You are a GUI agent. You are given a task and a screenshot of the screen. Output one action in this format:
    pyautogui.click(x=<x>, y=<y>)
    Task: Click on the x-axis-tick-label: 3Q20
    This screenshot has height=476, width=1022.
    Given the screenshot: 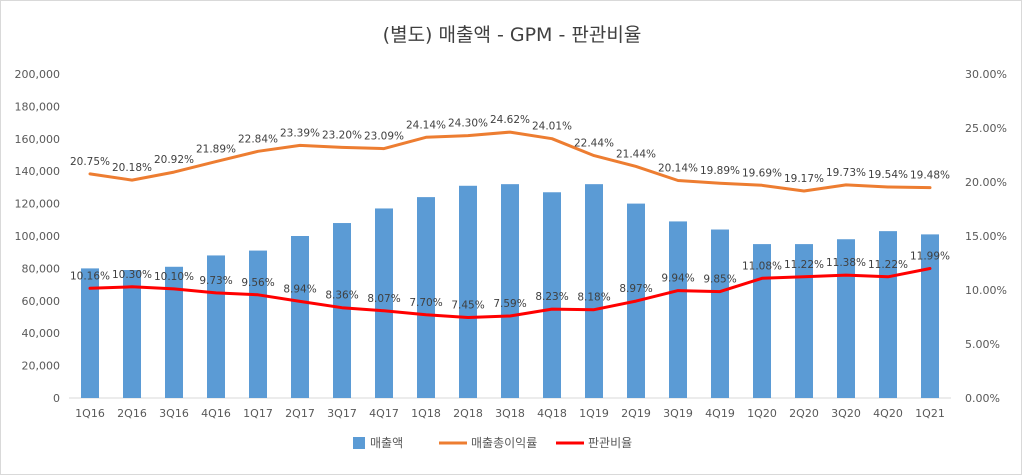 What is the action you would take?
    pyautogui.click(x=846, y=413)
    